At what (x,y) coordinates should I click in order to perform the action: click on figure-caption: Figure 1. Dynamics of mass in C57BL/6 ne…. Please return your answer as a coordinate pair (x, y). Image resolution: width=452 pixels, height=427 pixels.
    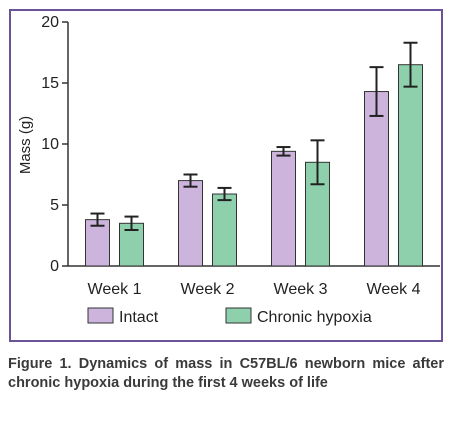
    Looking at the image, I should click on (226, 373).